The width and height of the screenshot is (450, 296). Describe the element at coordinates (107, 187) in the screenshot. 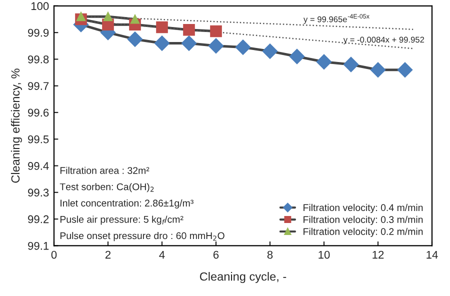

I see `annotation: Test sorben: Ca(OH)$_{2}$` at that location.